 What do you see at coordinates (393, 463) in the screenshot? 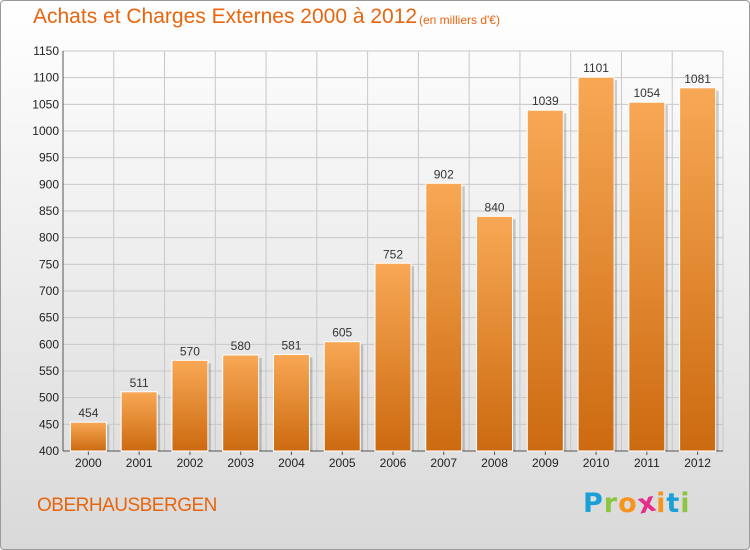
I see `x-tick-label: 2006` at bounding box center [393, 463].